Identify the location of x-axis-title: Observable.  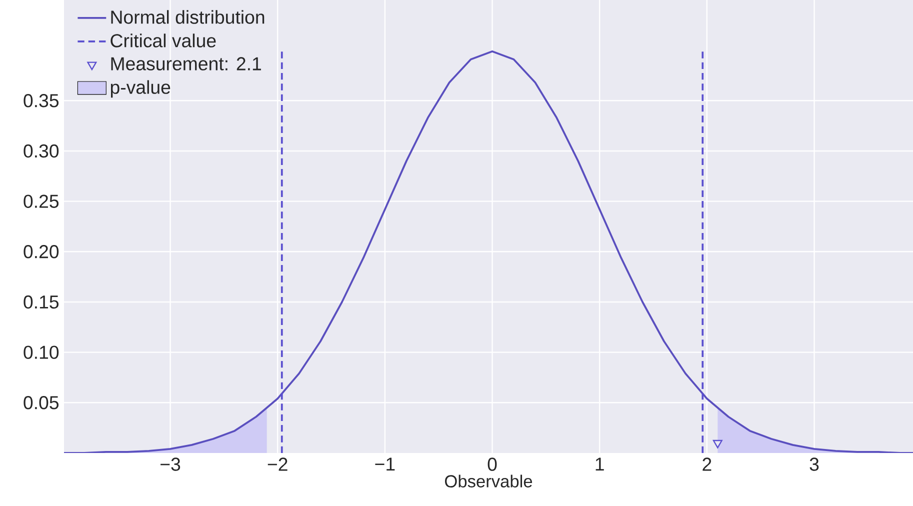
(488, 481).